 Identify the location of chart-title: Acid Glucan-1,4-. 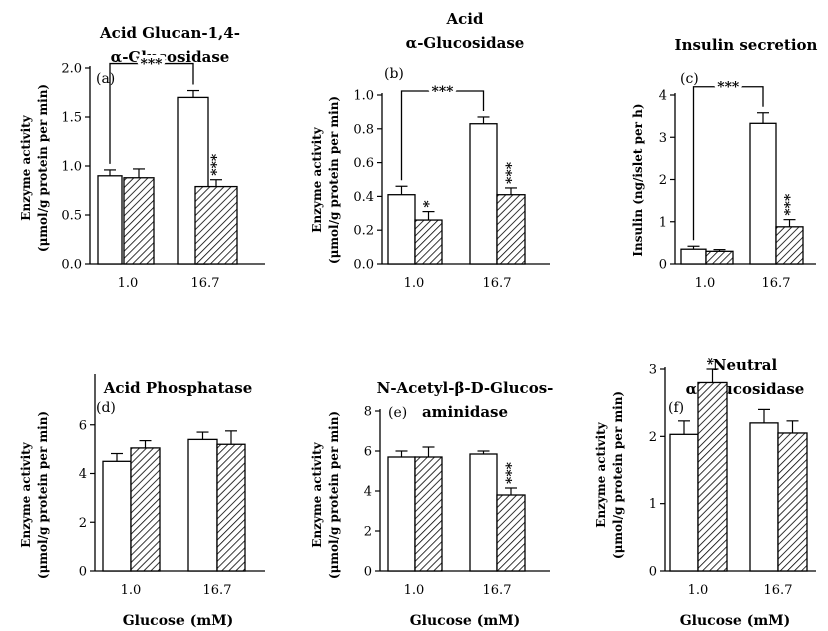
(169, 33).